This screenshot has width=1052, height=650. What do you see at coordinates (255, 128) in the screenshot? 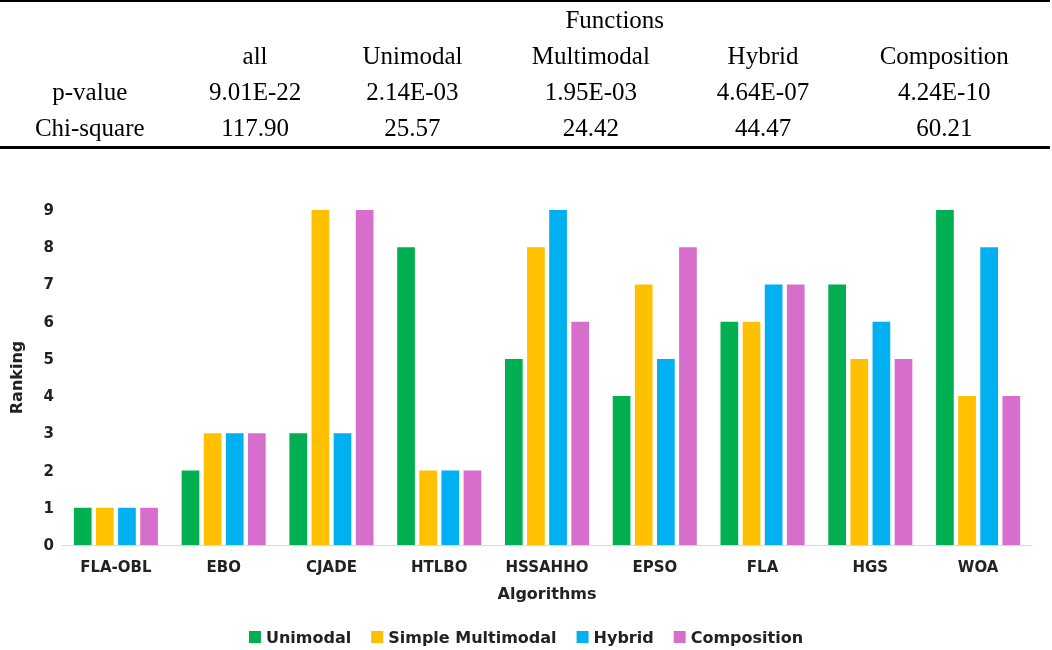
I see `data-label: 117.90` at bounding box center [255, 128].